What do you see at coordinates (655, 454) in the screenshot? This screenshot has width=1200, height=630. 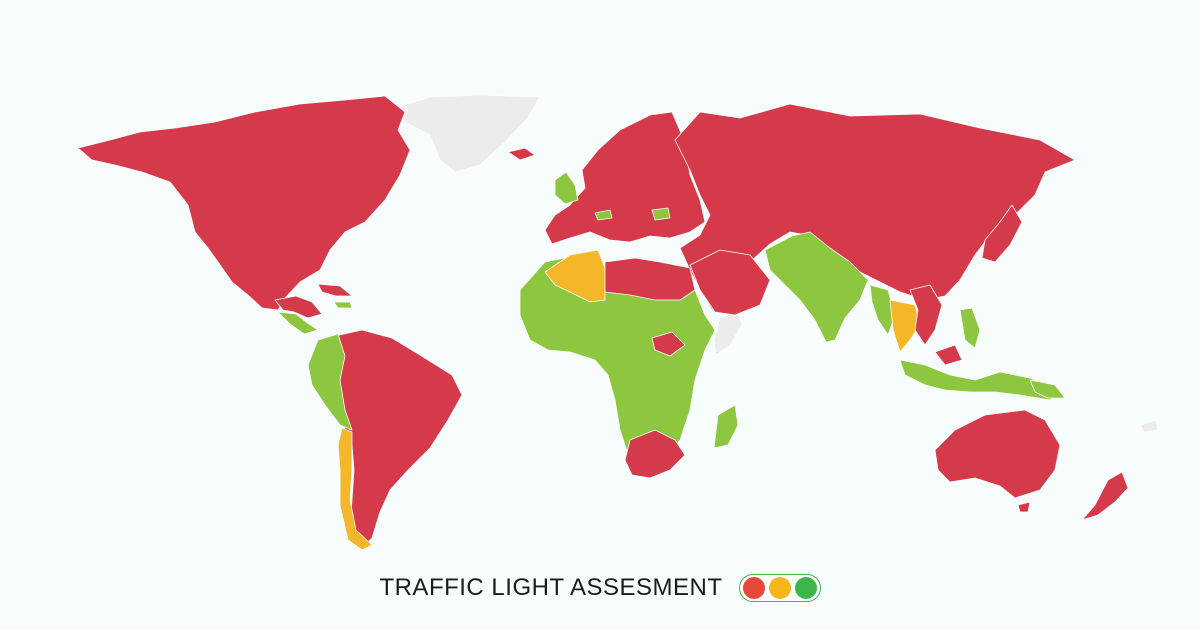 I see `country-south-africa` at bounding box center [655, 454].